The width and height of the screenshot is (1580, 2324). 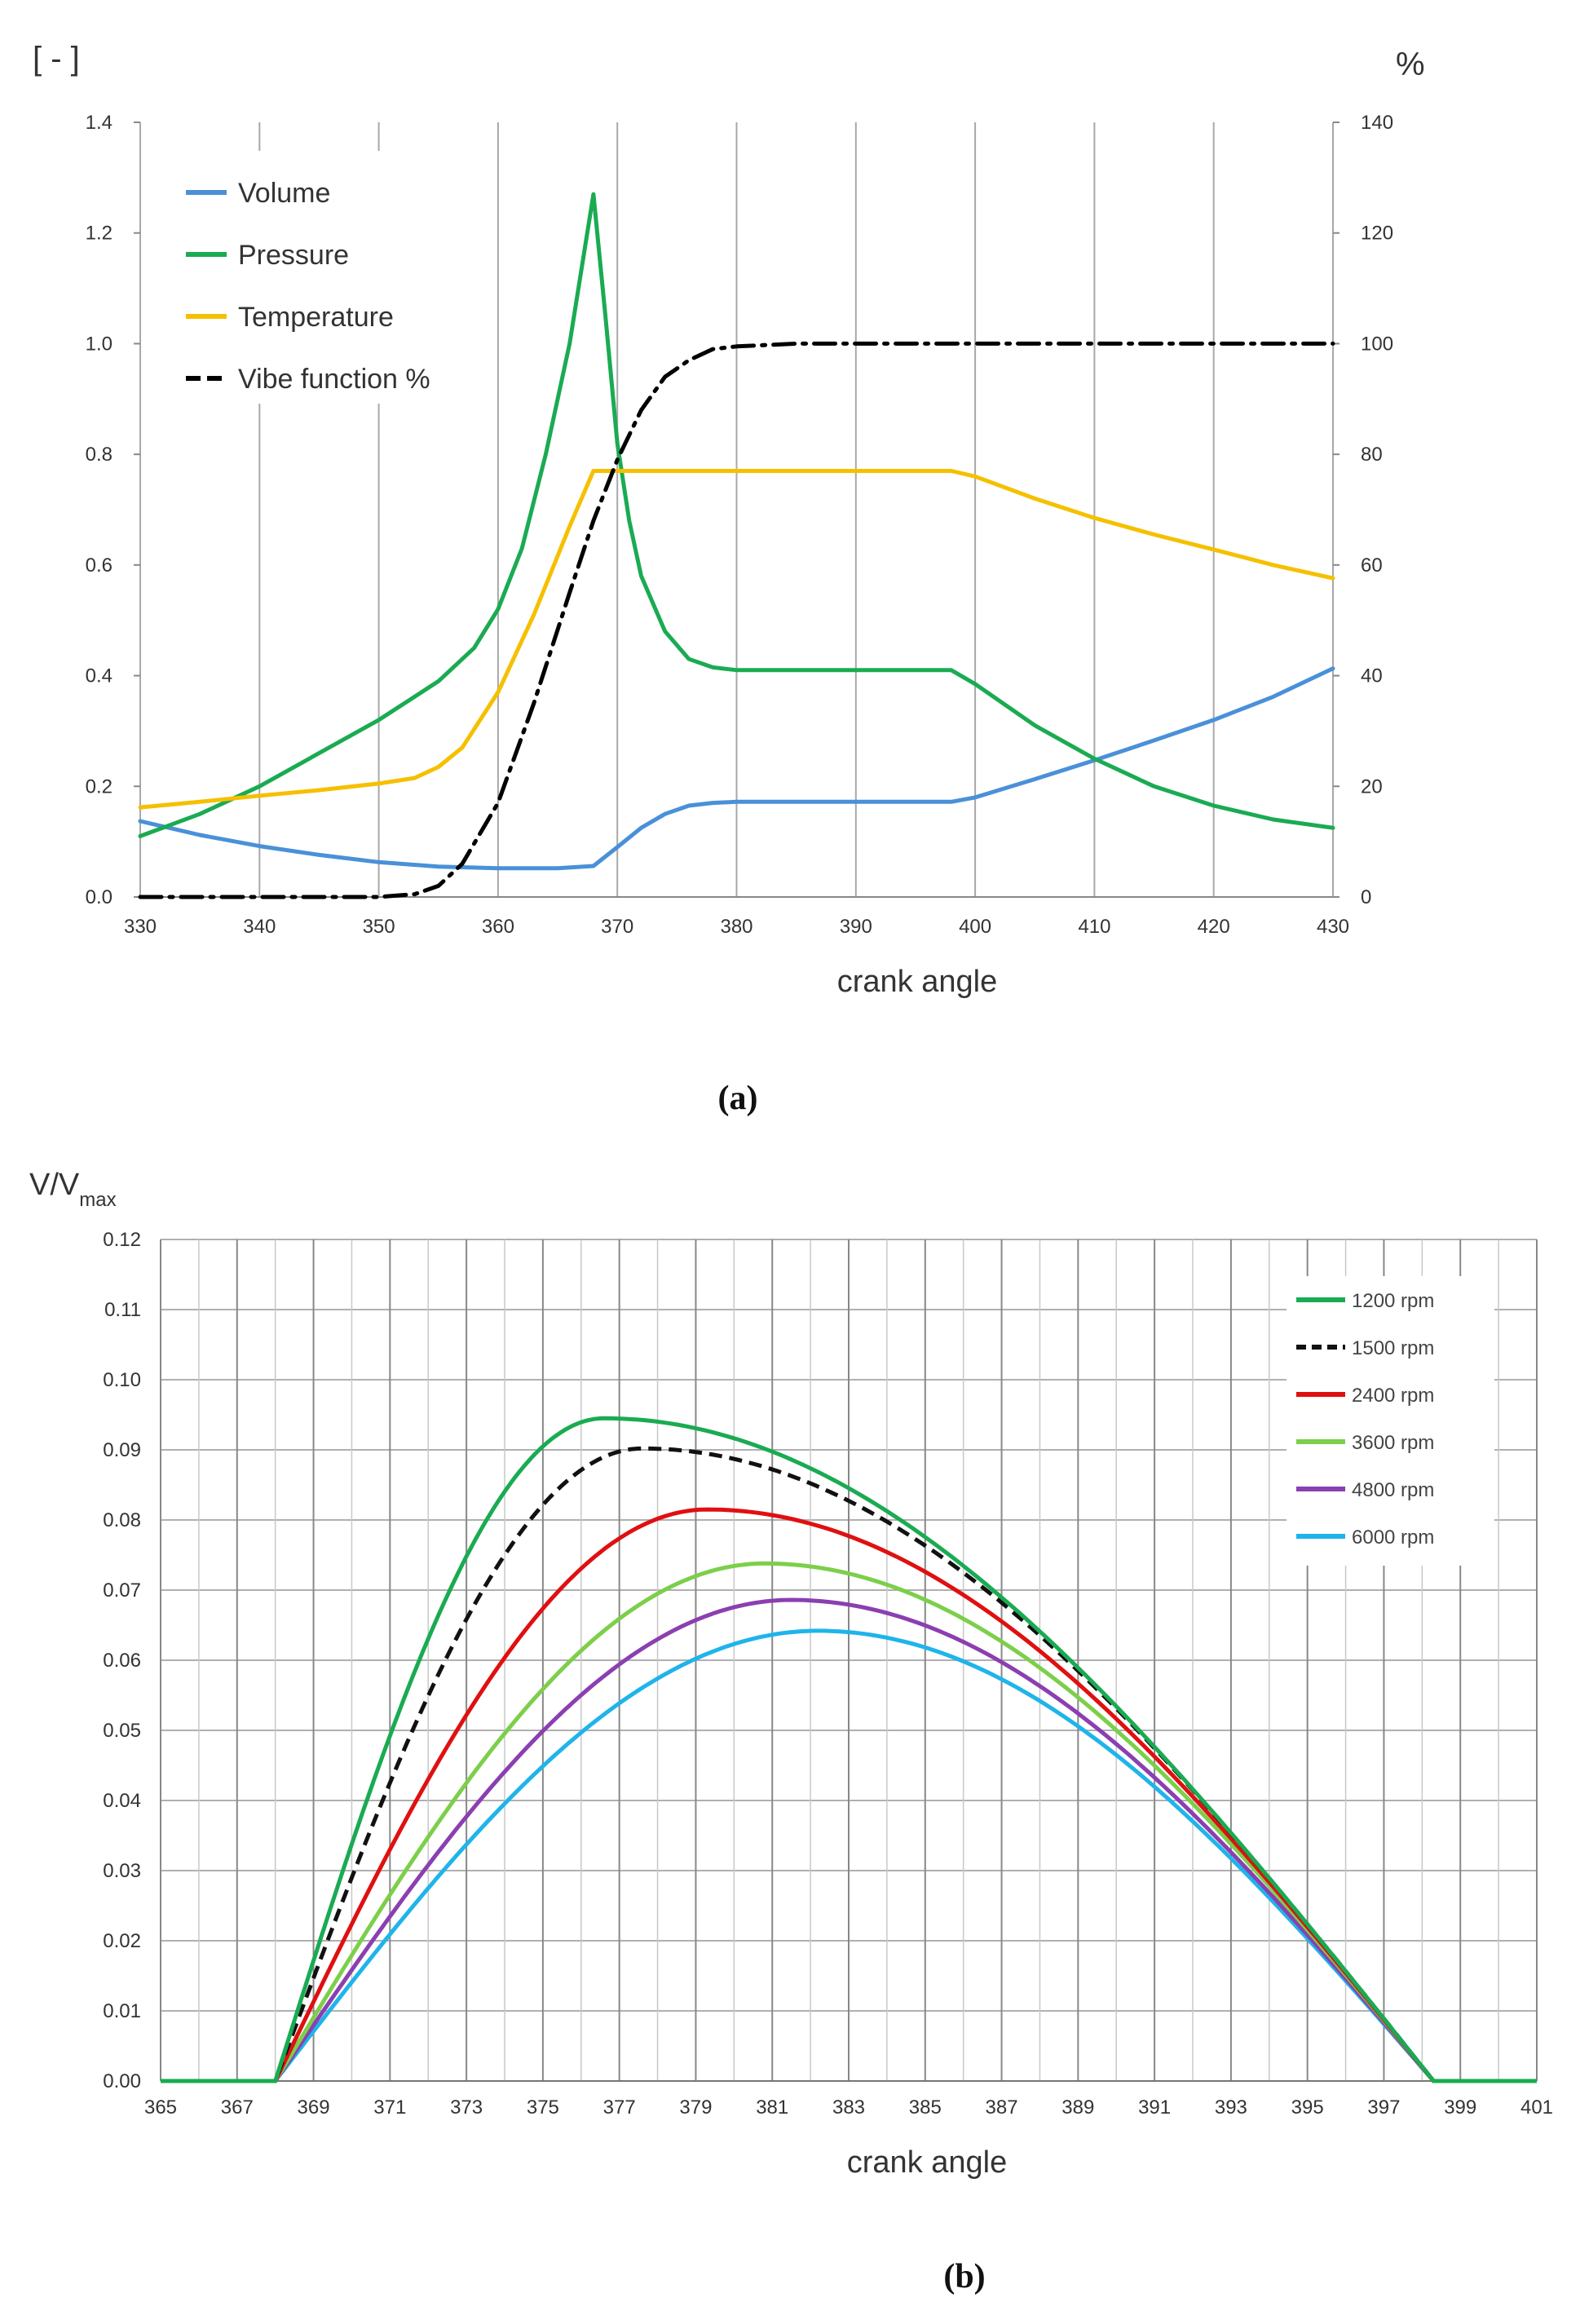 I want to click on chart-b-x-tick: 401, so click(x=1536, y=2107).